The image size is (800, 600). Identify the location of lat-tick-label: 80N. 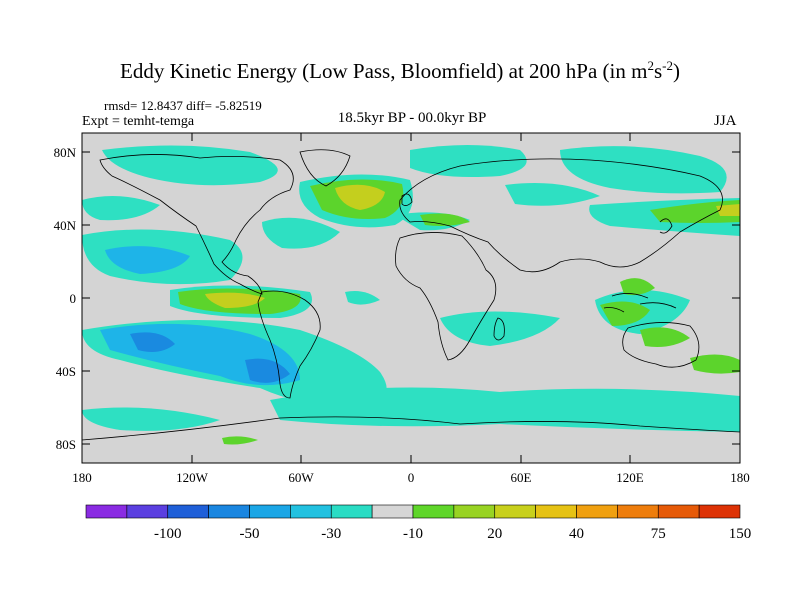
(65, 152).